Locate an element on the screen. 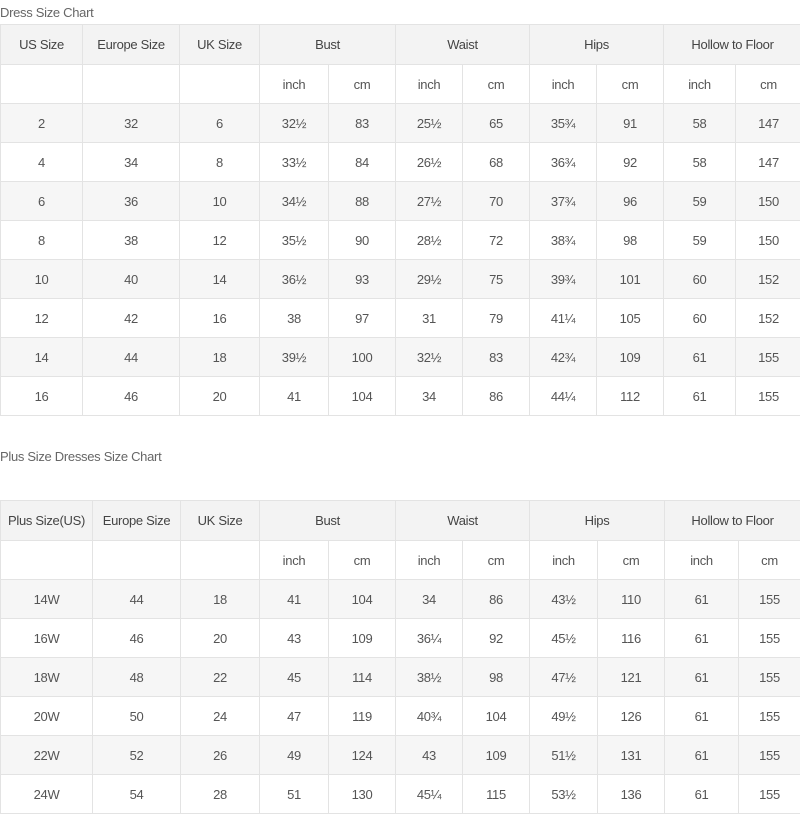 The width and height of the screenshot is (800, 814). table-cell: 88 is located at coordinates (362, 201).